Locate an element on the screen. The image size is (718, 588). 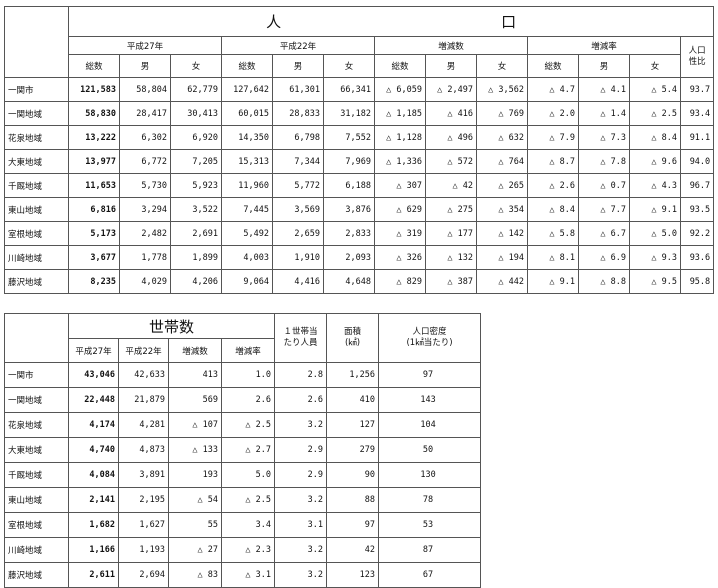
table-cell: 1.0 is located at coordinates (248, 375).